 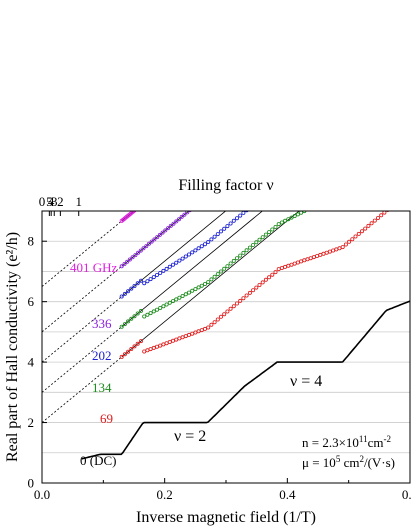 What do you see at coordinates (165, 494) in the screenshot?
I see `x-tick-label: 0.2` at bounding box center [165, 494].